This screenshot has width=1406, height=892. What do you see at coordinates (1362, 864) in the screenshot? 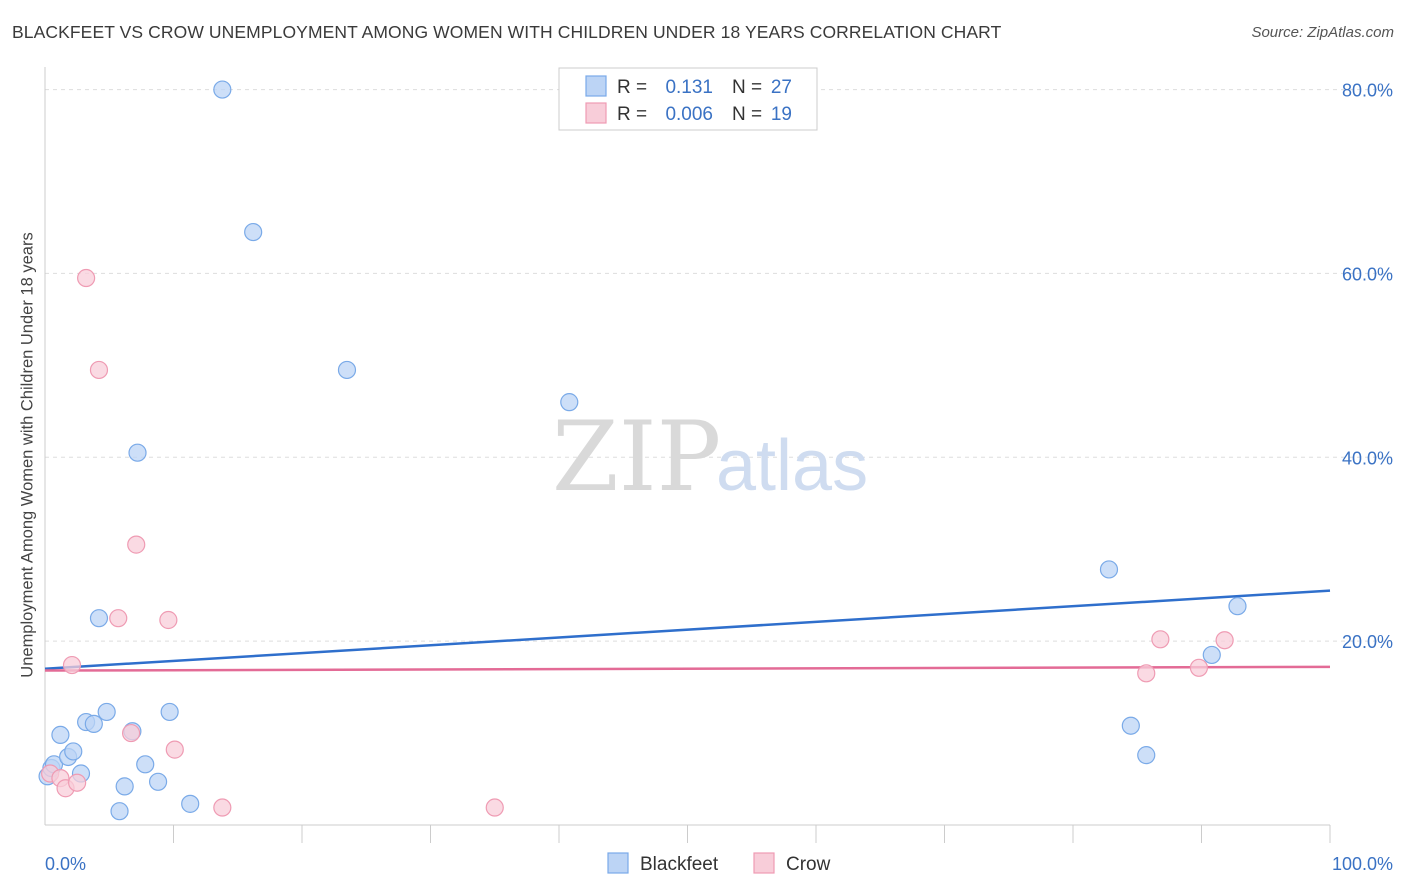
I see `x-tick-label: 100.0%` at bounding box center [1362, 864].